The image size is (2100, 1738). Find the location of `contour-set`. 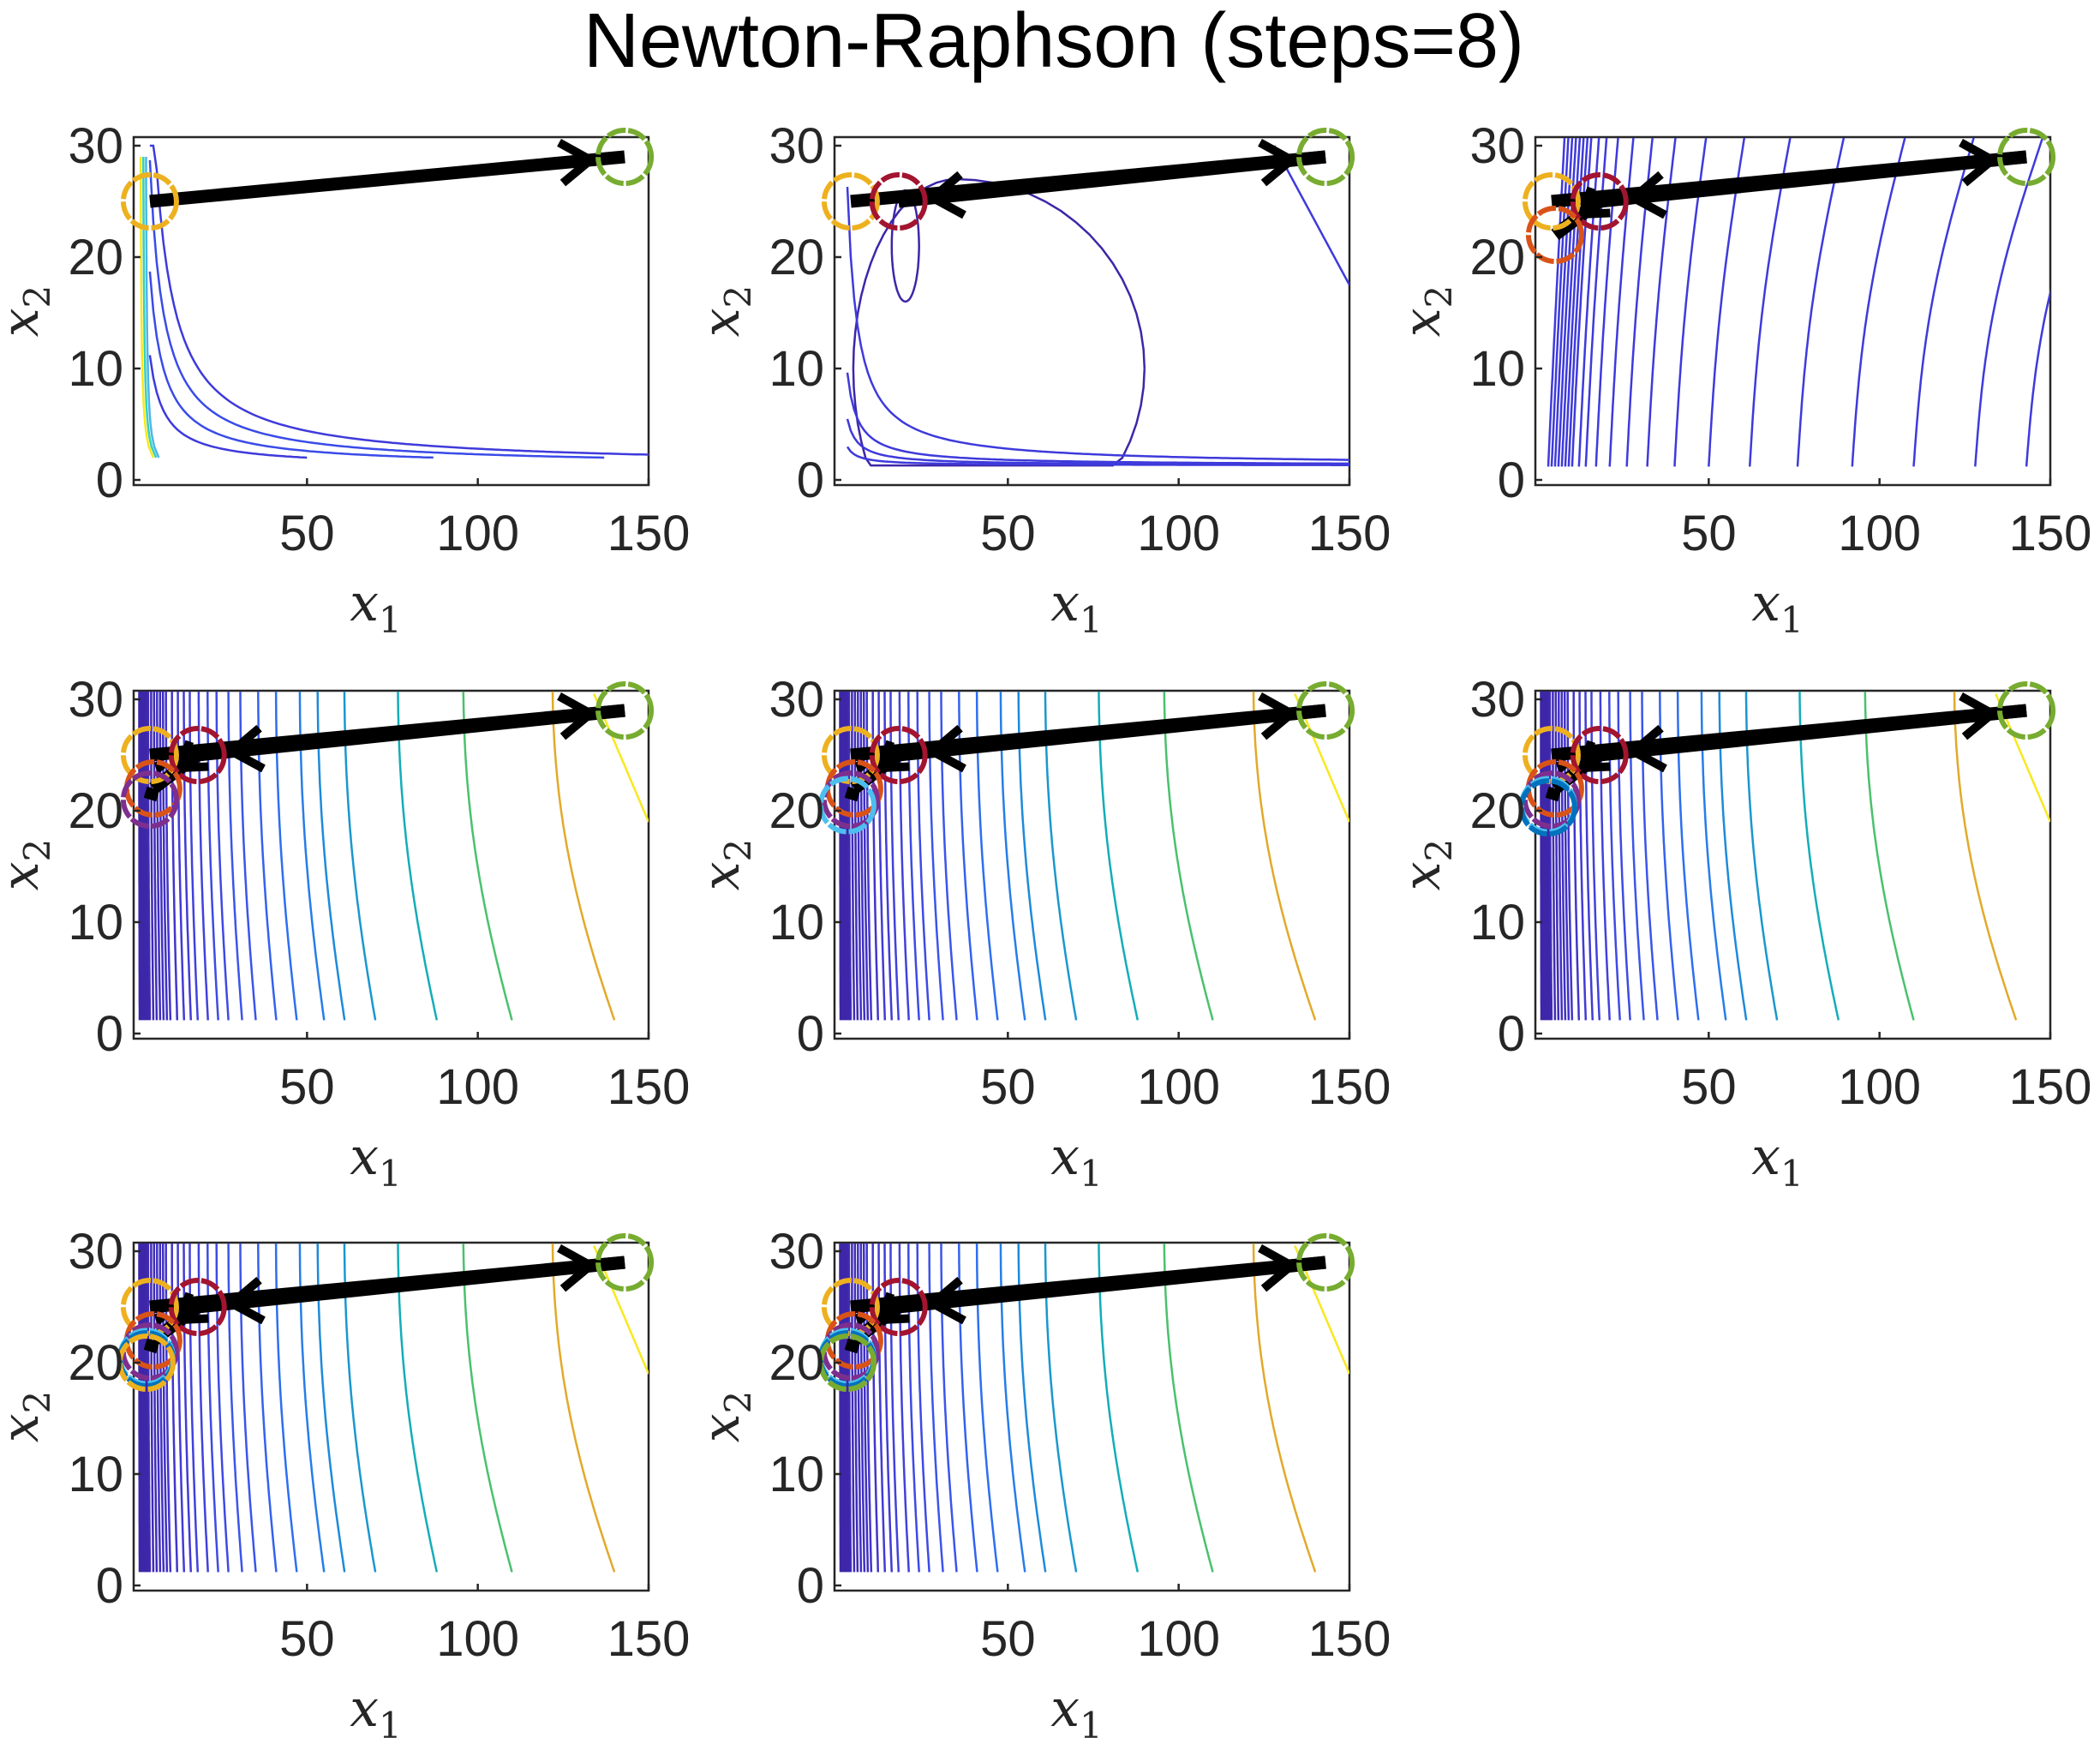

contour-set is located at coordinates (1097, 306).